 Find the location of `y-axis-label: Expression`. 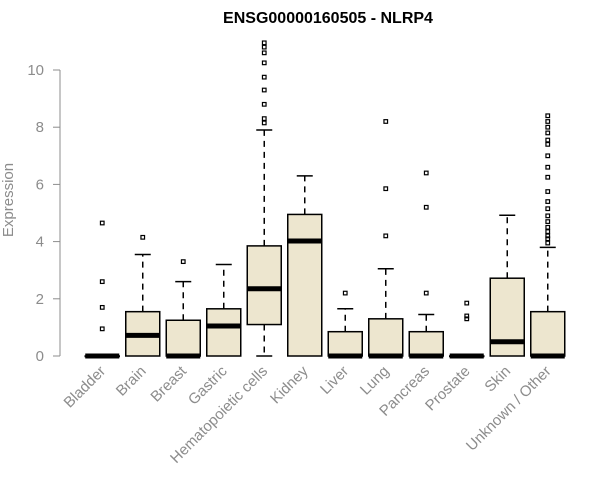

y-axis-label: Expression is located at coordinates (8, 200).